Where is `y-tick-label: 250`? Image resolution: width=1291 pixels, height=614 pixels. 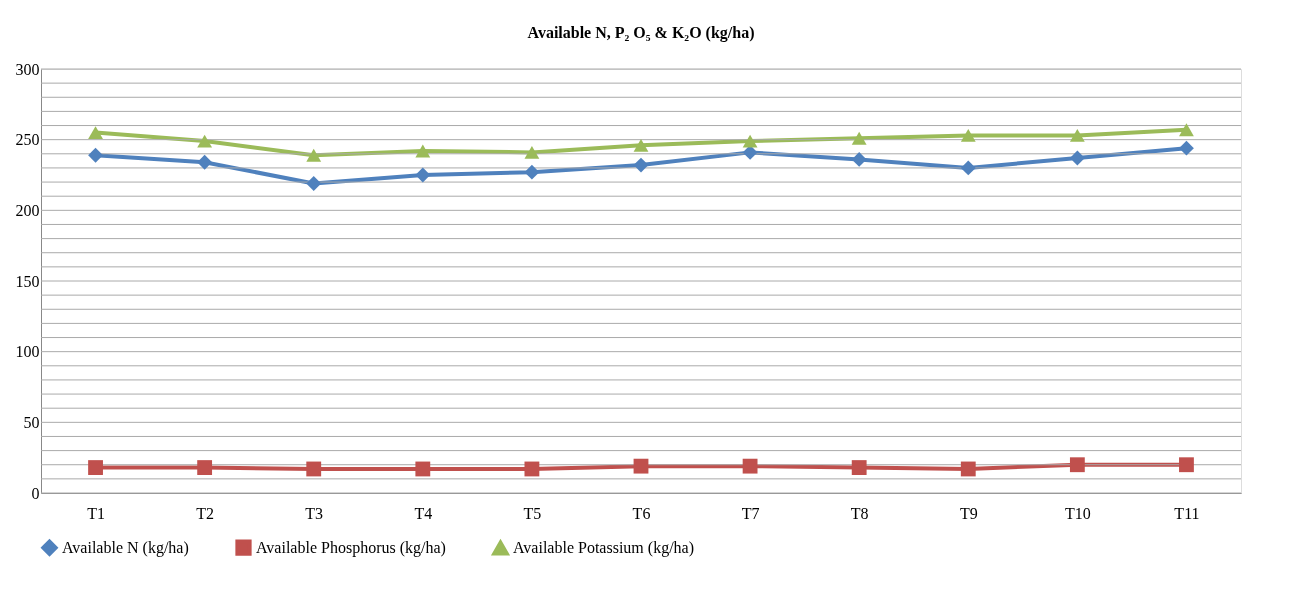
y-tick-label: 250 is located at coordinates (27, 140).